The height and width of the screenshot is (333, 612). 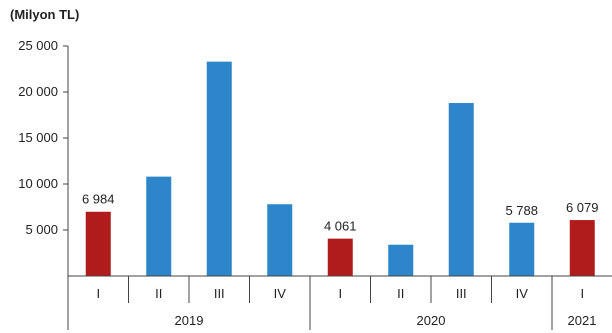 What do you see at coordinates (582, 320) in the screenshot?
I see `x-year-label: 2021` at bounding box center [582, 320].